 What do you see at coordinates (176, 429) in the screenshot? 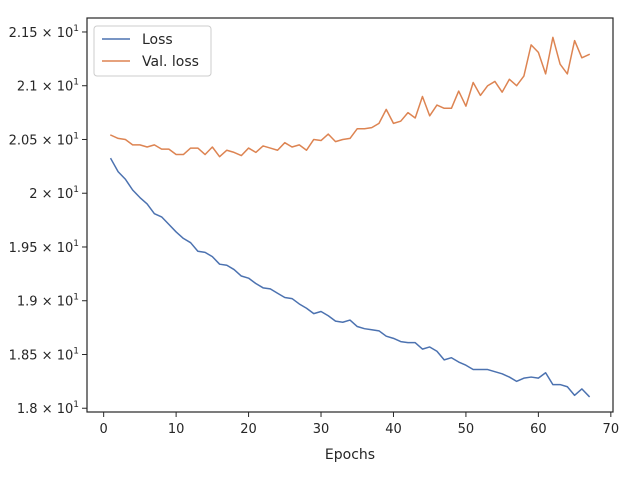
I see `x-tick-label: 10` at bounding box center [176, 429].